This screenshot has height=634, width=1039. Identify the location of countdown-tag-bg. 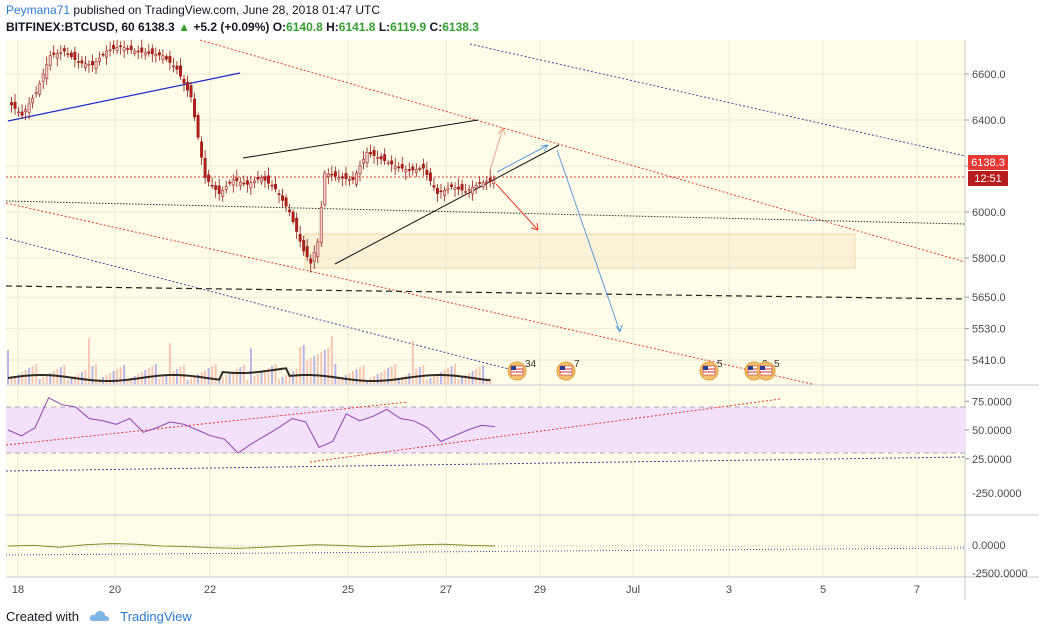
(988, 178).